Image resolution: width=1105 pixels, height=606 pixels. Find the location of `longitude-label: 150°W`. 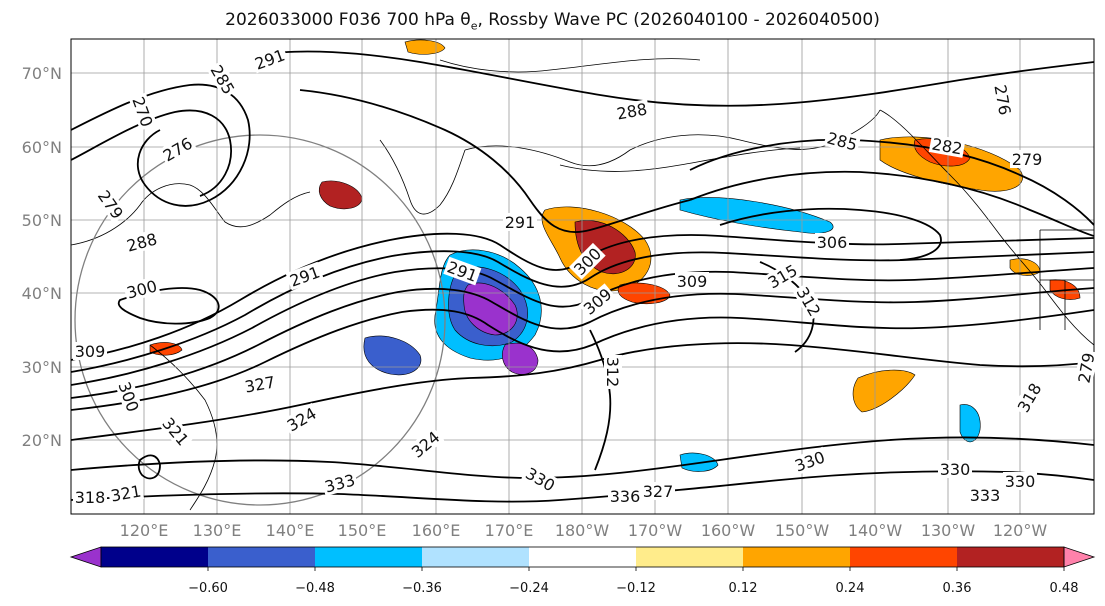

longitude-label: 150°W is located at coordinates (802, 530).